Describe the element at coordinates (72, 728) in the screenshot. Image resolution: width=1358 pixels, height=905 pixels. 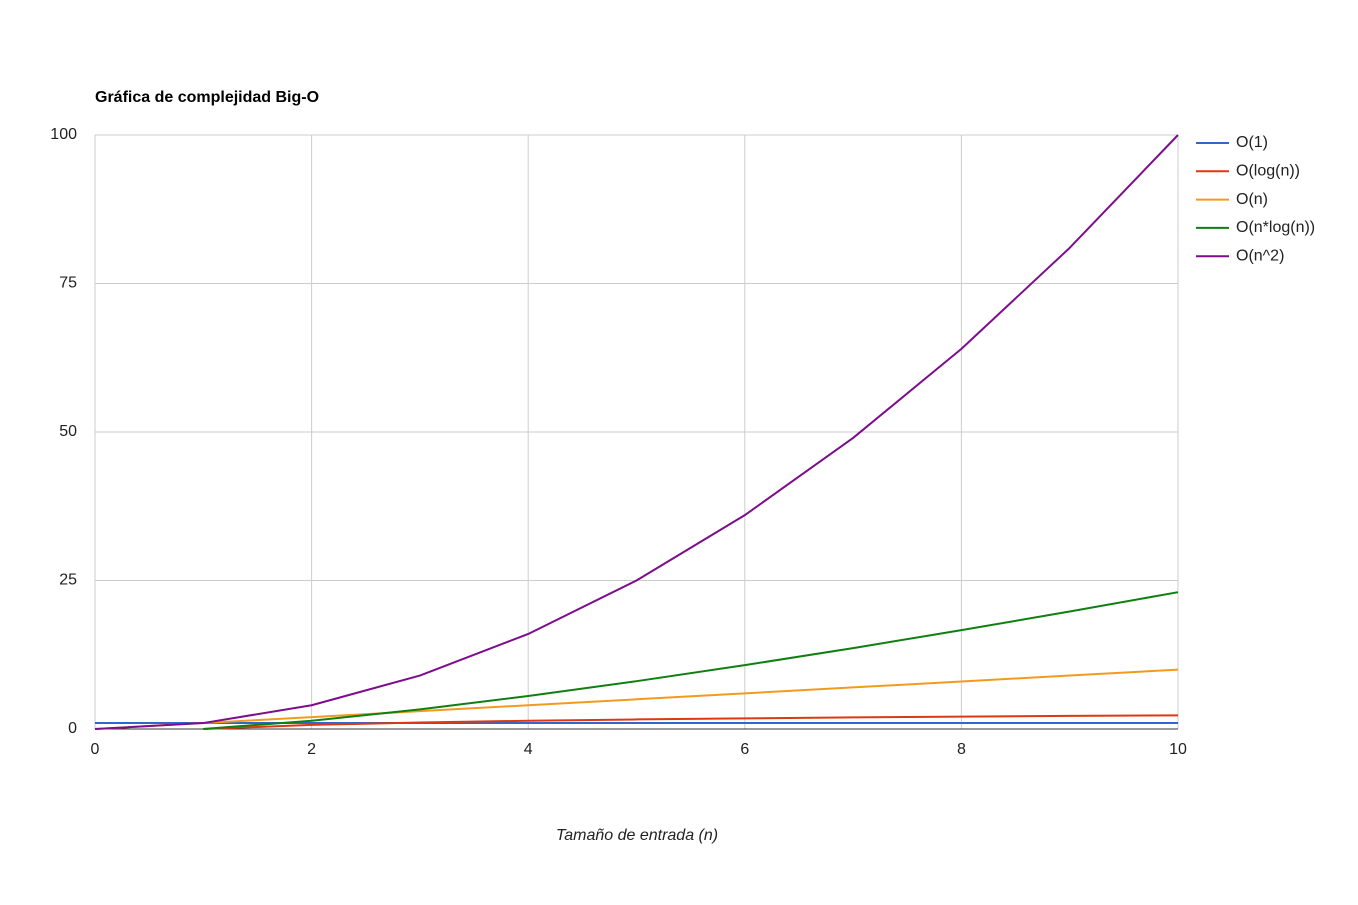
I see `y-tick-label: 0` at that location.